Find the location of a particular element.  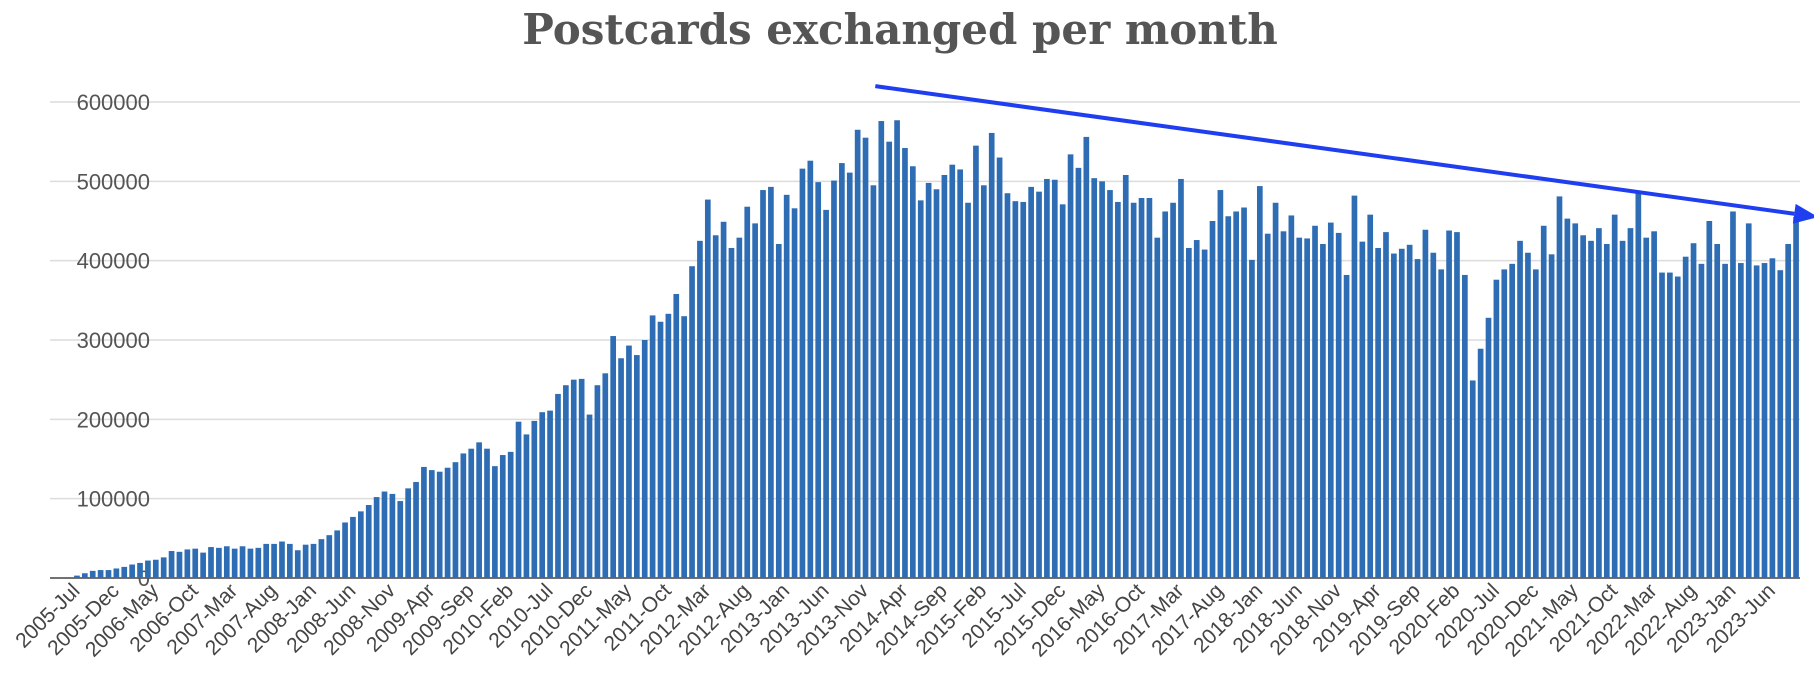

trend-arrow-line is located at coordinates (1335, 150).